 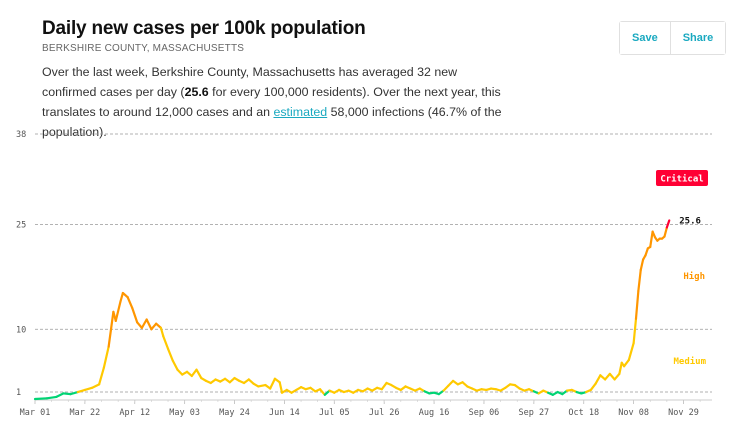 I want to click on zone-label-high: High, so click(x=694, y=276).